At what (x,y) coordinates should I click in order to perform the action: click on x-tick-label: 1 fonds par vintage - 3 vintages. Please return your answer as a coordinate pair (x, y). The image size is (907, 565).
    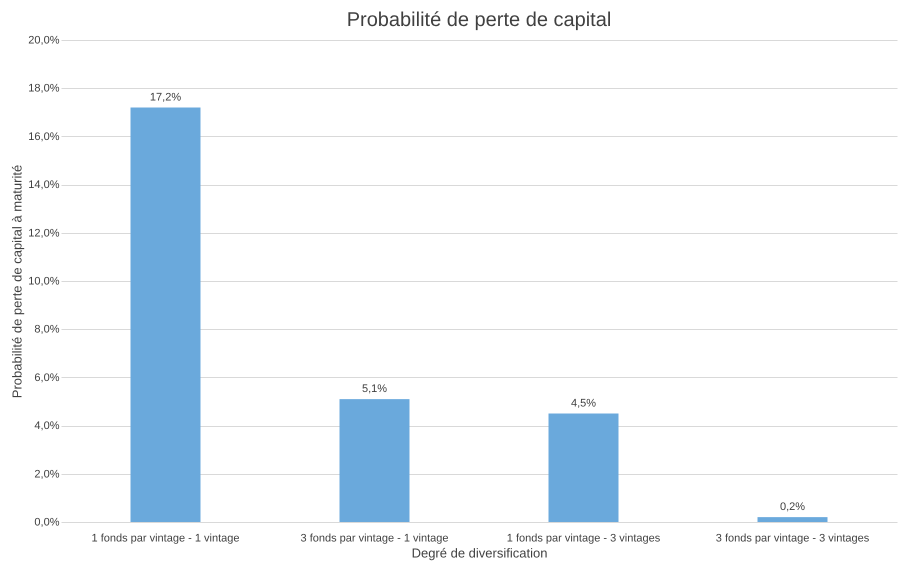
    Looking at the image, I should click on (583, 538).